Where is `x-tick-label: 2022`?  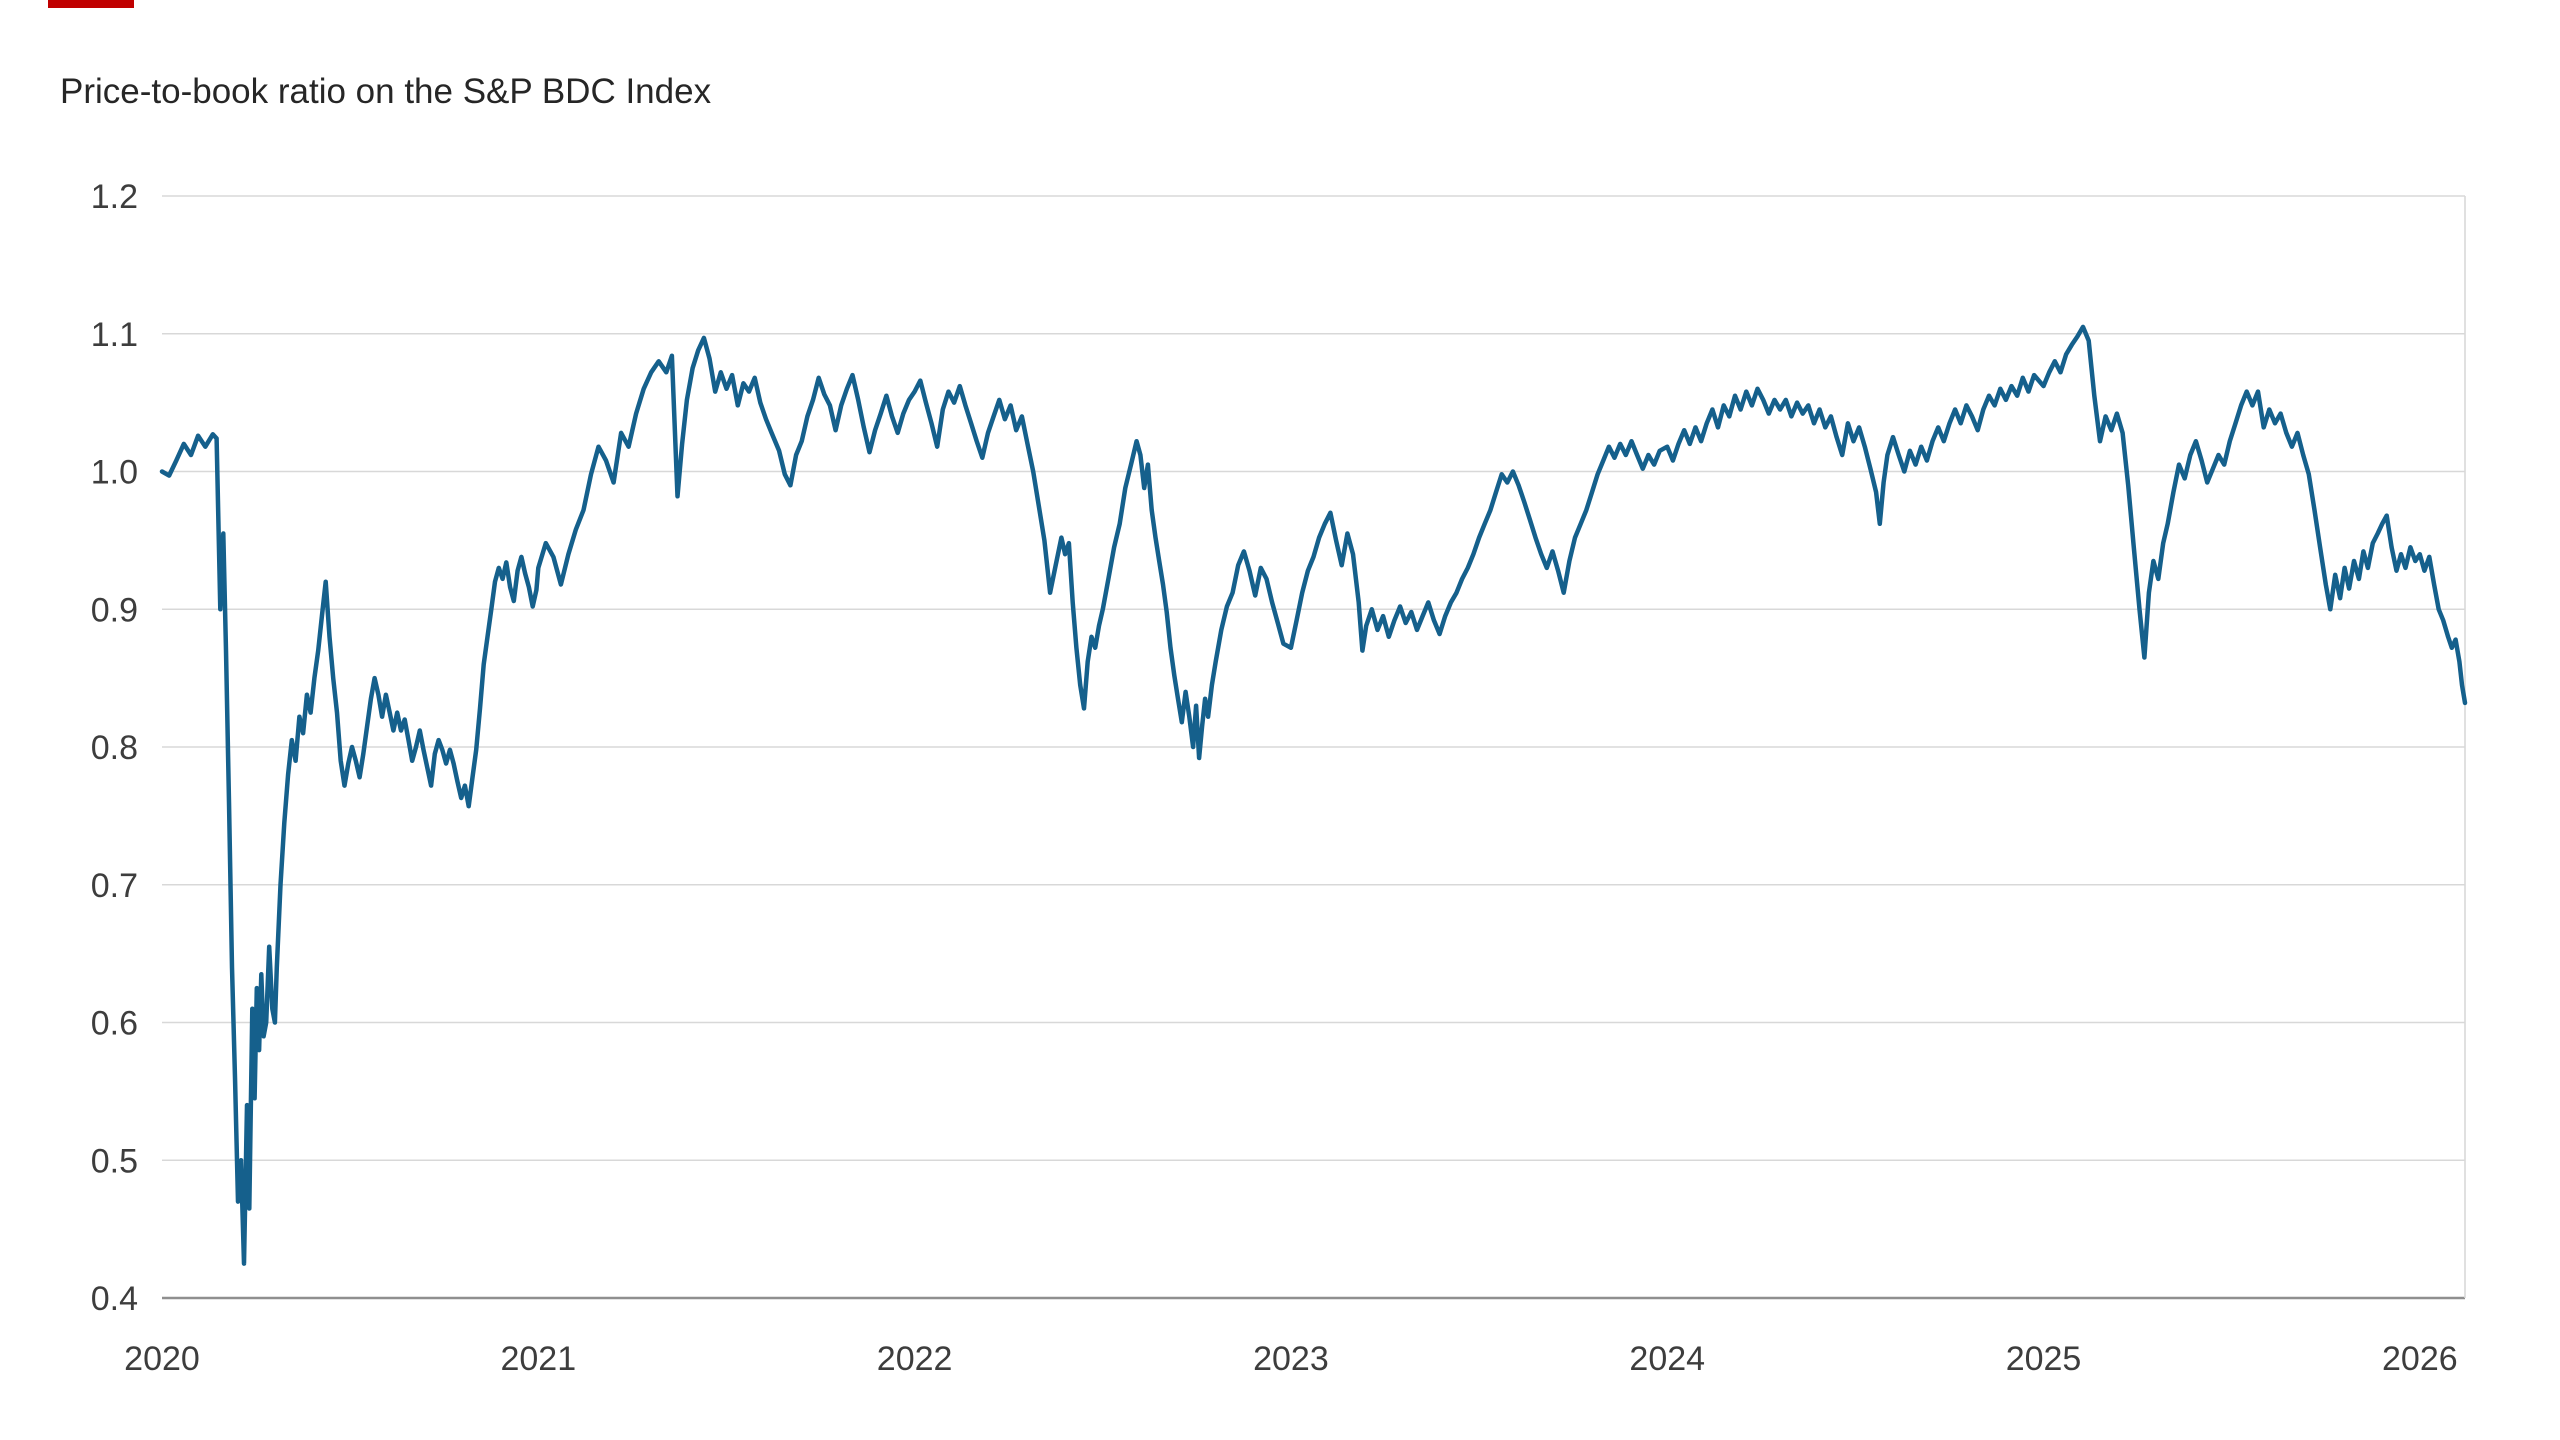 x-tick-label: 2022 is located at coordinates (915, 1359).